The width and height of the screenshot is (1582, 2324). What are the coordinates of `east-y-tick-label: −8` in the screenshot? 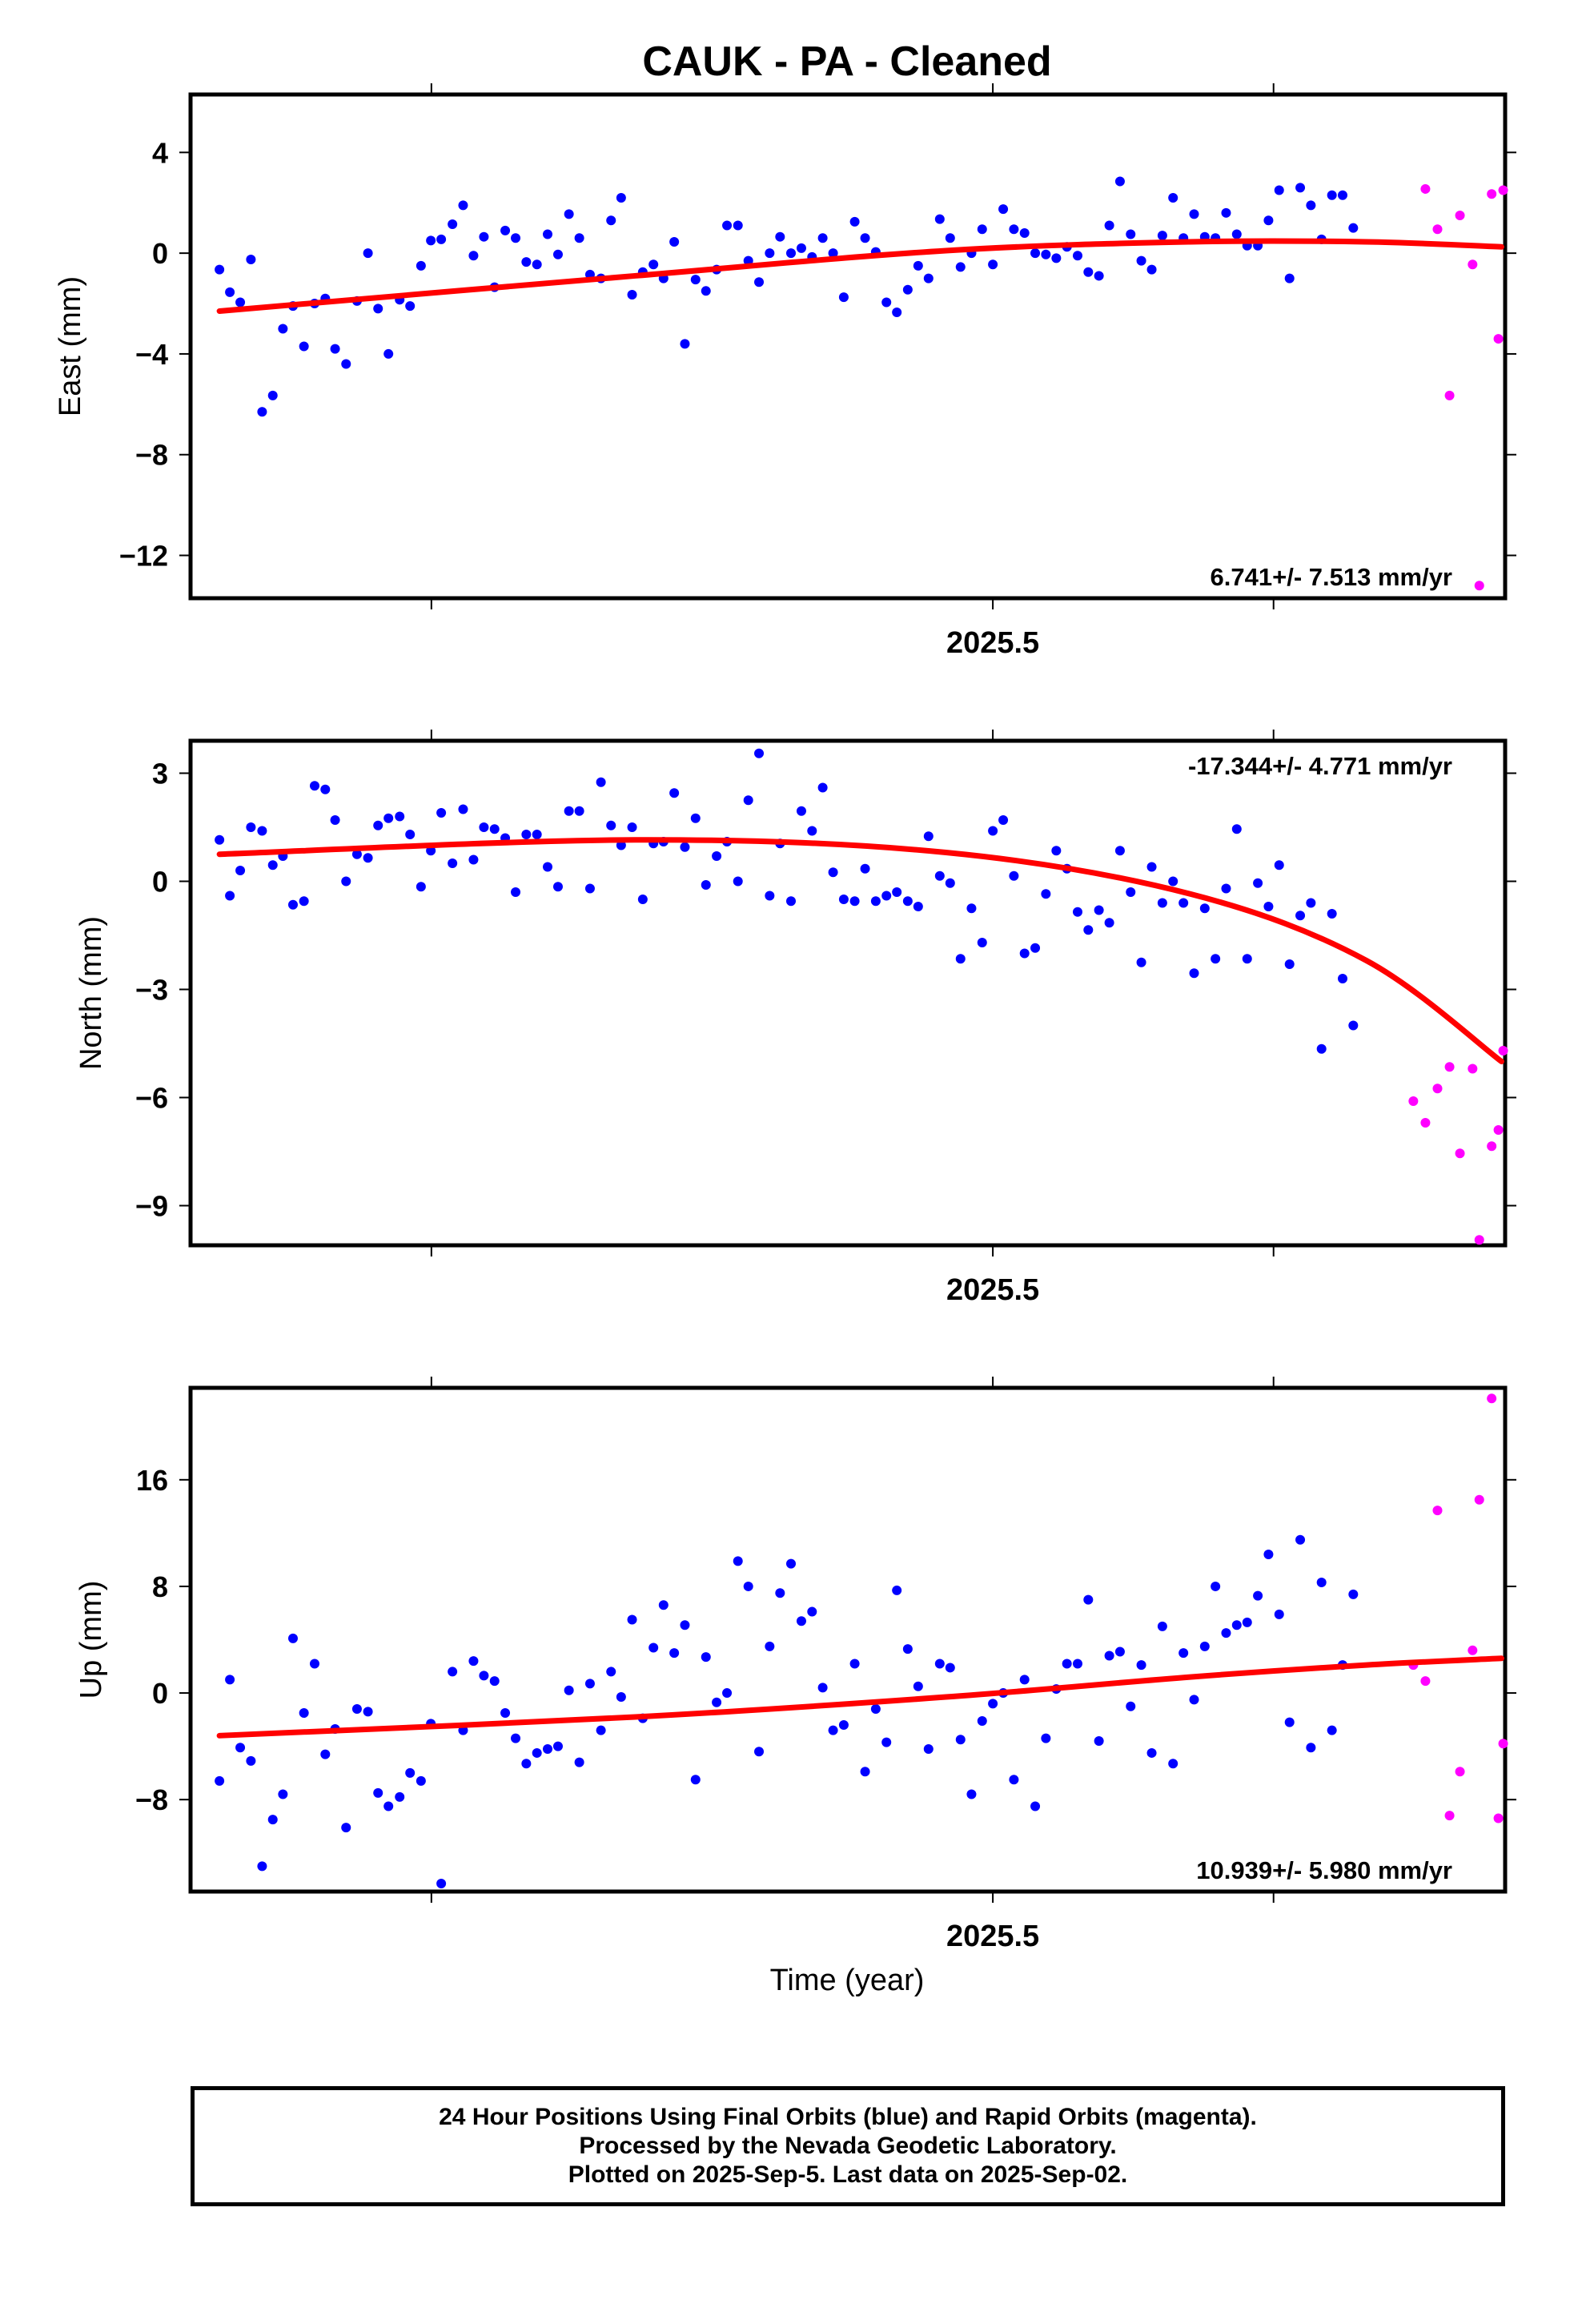 It's located at (151, 456).